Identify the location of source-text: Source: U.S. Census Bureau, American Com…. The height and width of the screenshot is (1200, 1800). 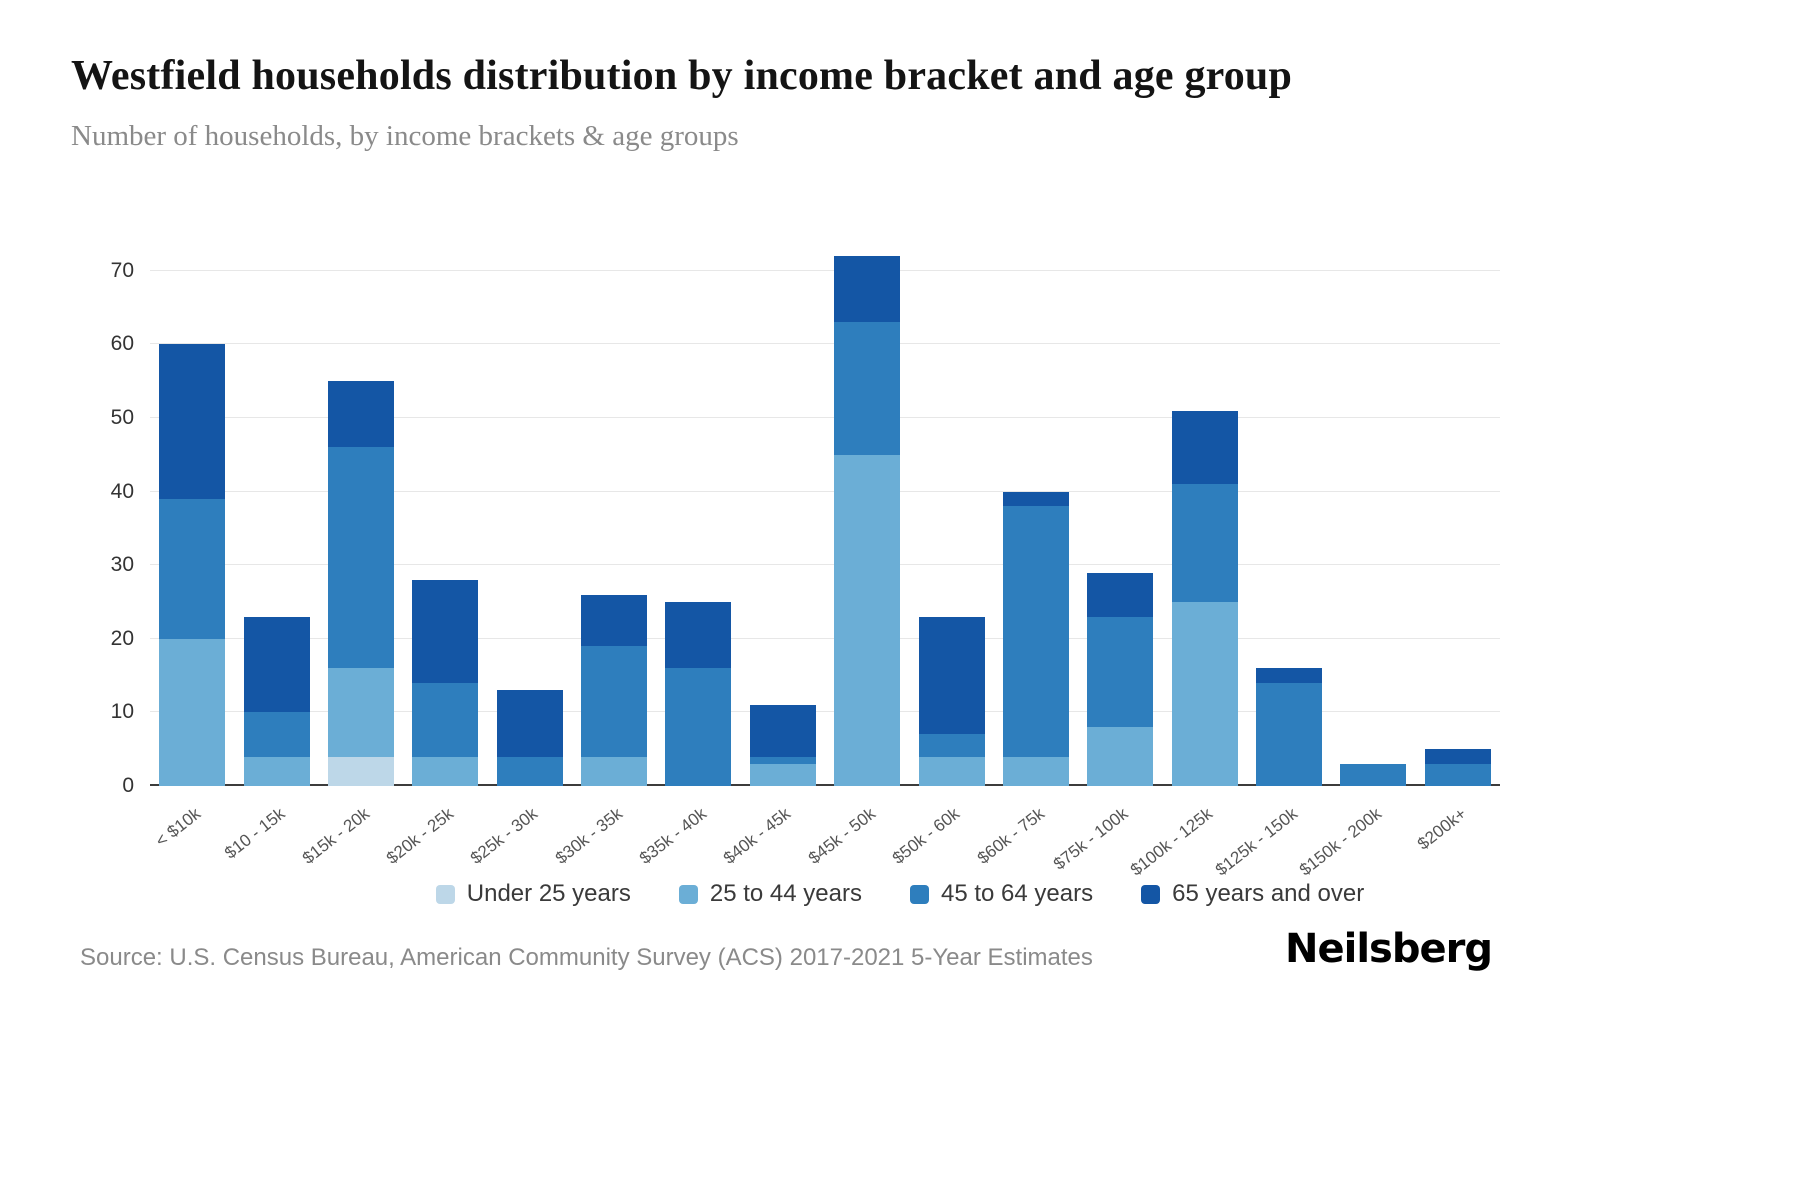
(586, 957).